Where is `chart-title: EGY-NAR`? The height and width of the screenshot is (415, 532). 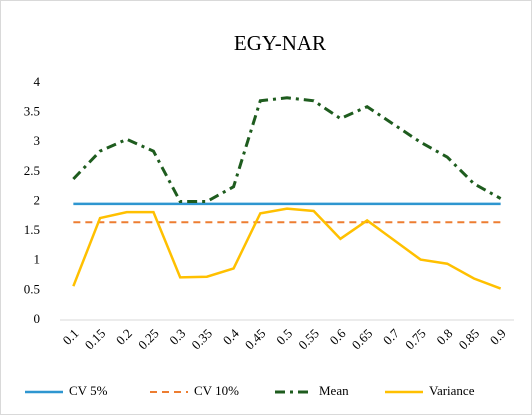 chart-title: EGY-NAR is located at coordinates (280, 43).